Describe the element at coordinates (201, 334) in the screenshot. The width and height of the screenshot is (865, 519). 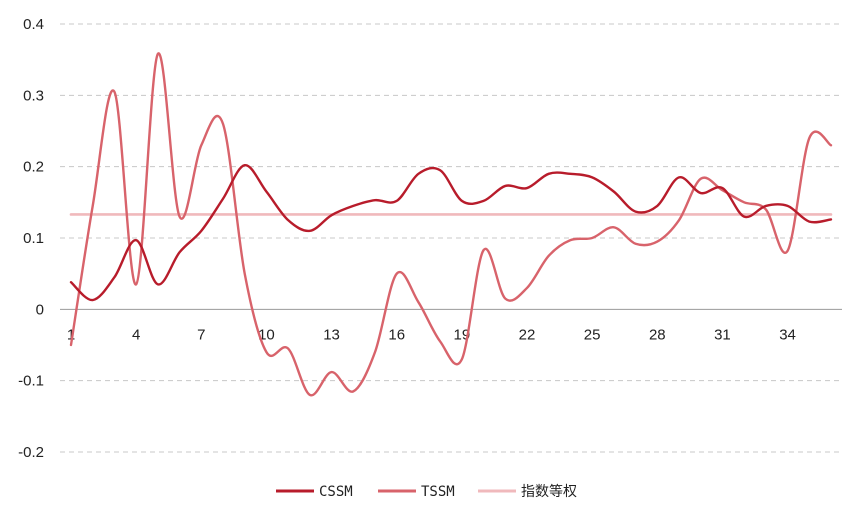
I see `x-tick-label: 7` at that location.